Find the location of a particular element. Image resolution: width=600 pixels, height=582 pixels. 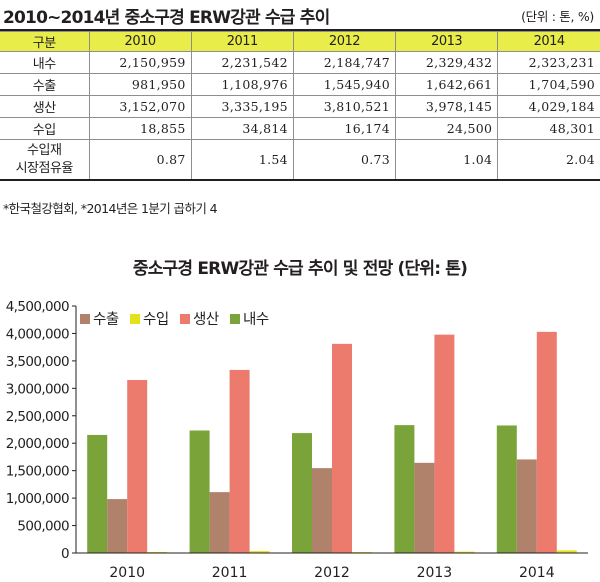

bar-생산-2013 is located at coordinates (444, 443).